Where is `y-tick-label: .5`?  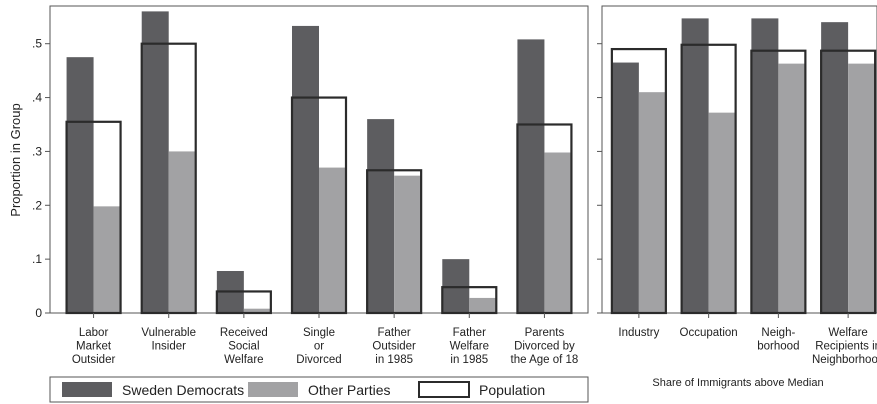 y-tick-label: .5 is located at coordinates (37, 44).